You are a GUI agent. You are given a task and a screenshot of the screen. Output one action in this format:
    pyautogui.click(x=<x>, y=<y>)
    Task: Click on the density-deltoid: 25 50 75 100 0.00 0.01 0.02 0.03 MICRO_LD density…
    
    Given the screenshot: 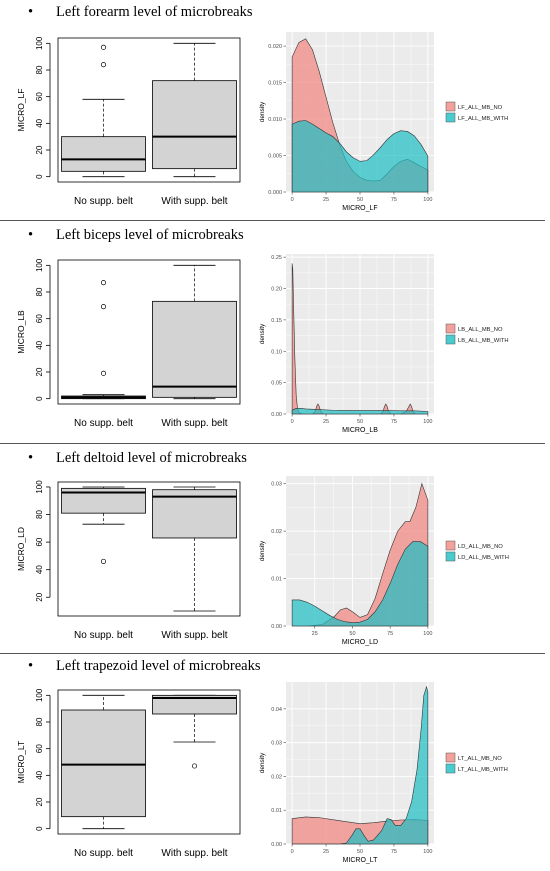 What is the action you would take?
    pyautogui.click(x=384, y=561)
    